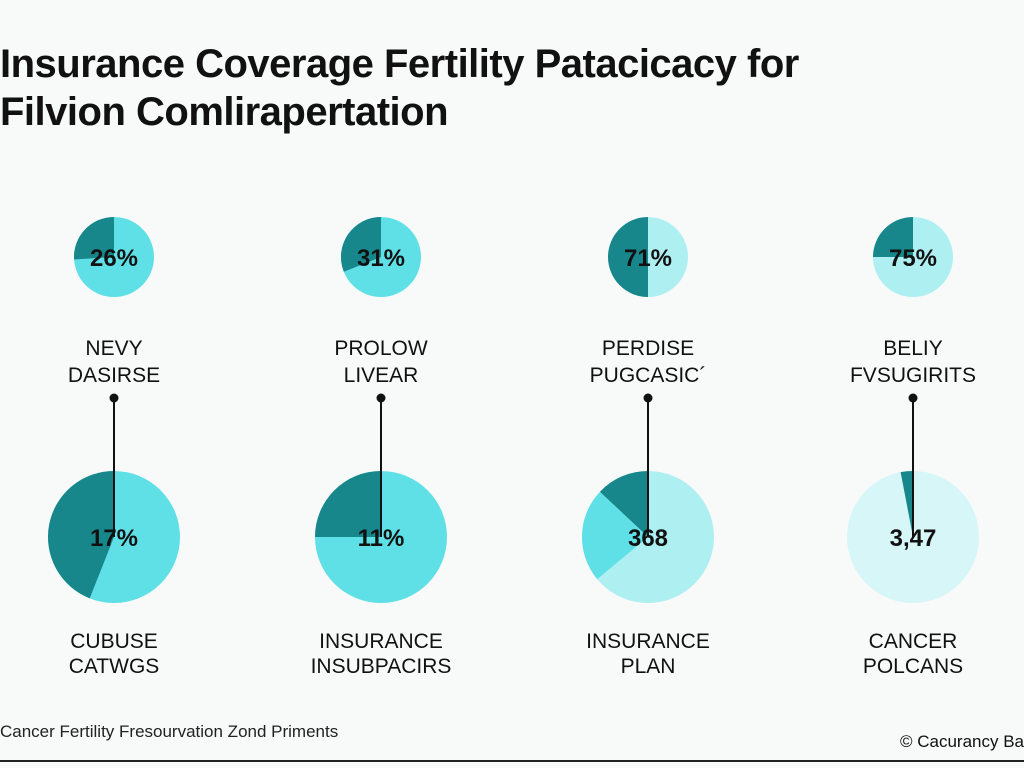 This screenshot has height=768, width=1024. What do you see at coordinates (381, 375) in the screenshot?
I see `top-pie-2-caption-line-2: LIVEAR` at bounding box center [381, 375].